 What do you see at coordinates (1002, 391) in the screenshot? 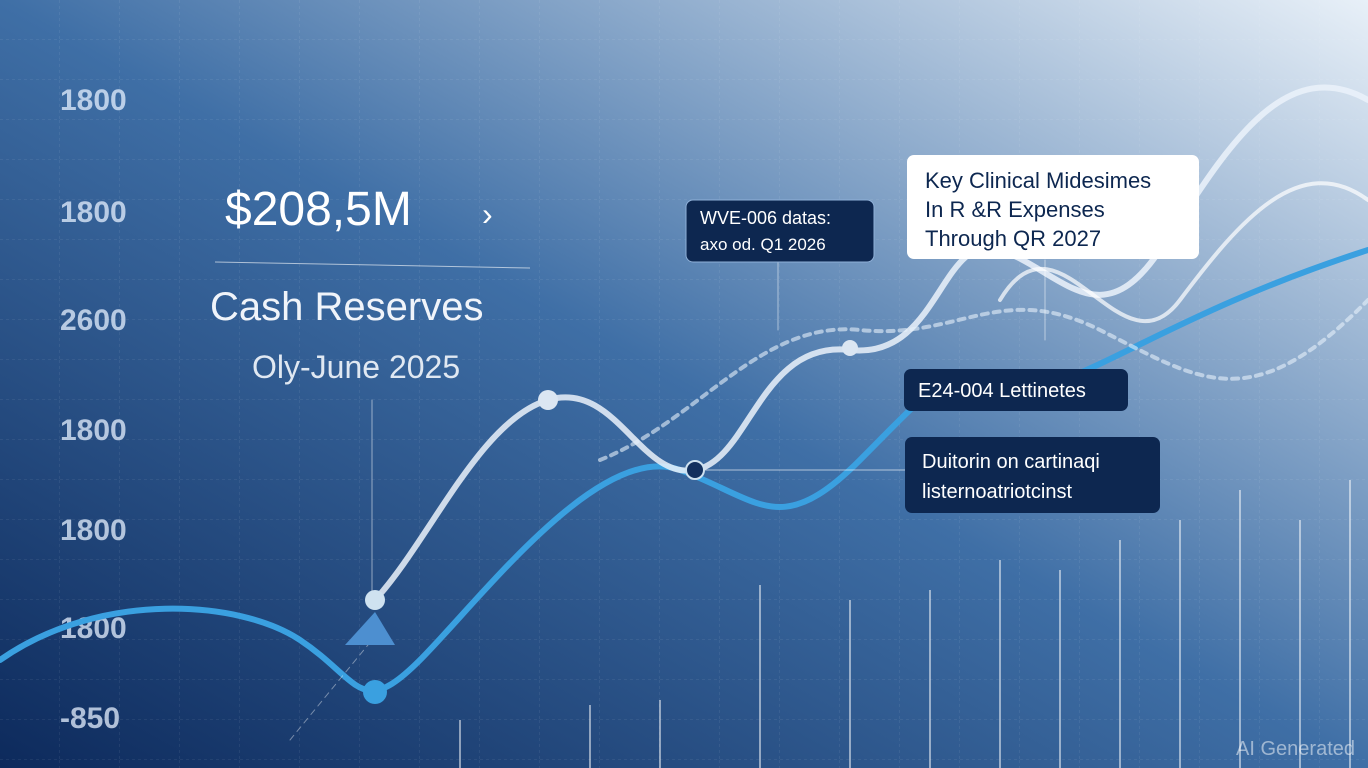
I see `callout-line: E24-004 Lettinetes` at bounding box center [1002, 391].